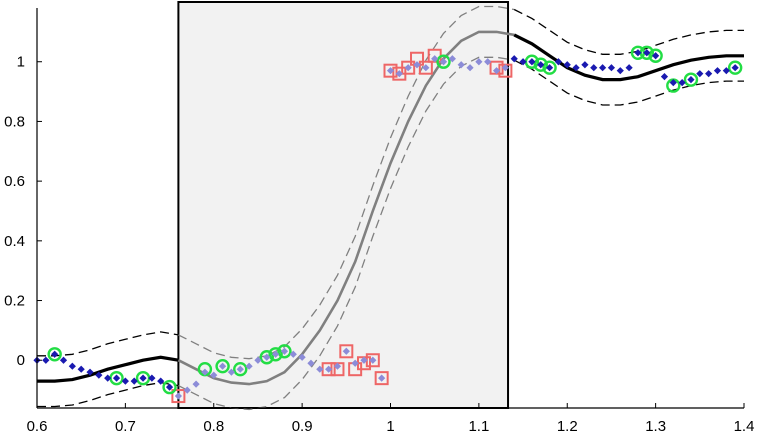 This screenshot has width=761, height=438. I want to click on y-tick-label: 0.8, so click(14, 121).